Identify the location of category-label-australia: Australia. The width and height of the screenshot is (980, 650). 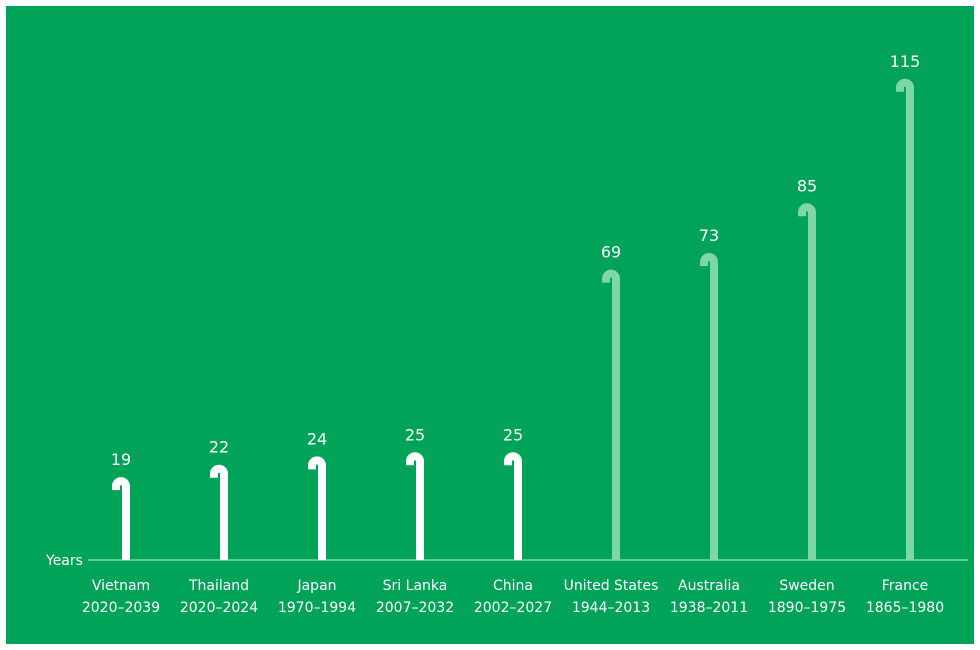
(709, 586).